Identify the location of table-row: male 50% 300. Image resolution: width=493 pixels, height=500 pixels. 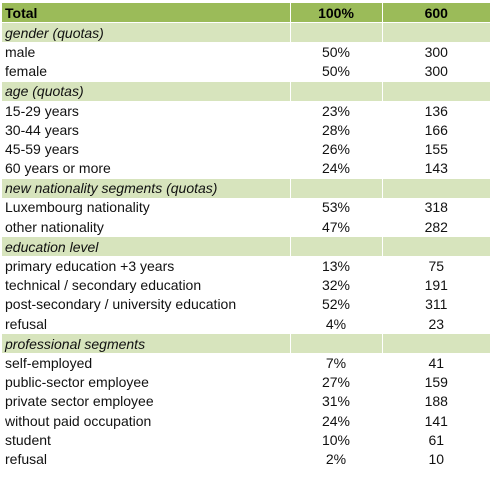
(246, 52).